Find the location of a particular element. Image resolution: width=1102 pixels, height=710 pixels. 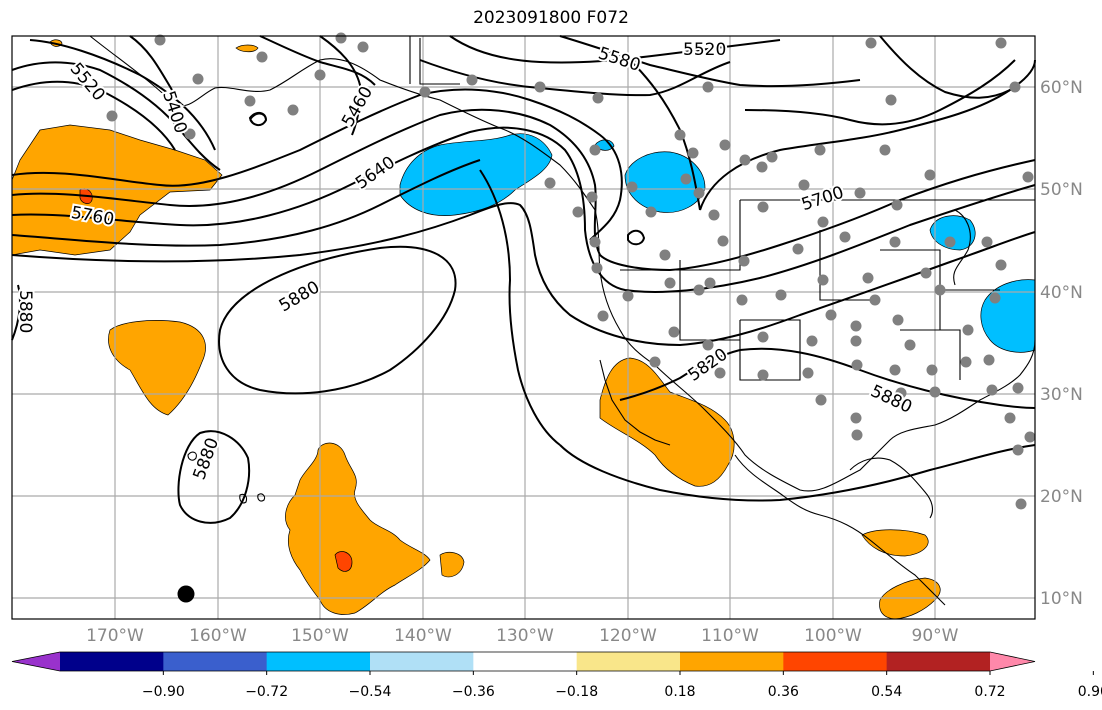

contour-label: 5520 is located at coordinates (704, 50).